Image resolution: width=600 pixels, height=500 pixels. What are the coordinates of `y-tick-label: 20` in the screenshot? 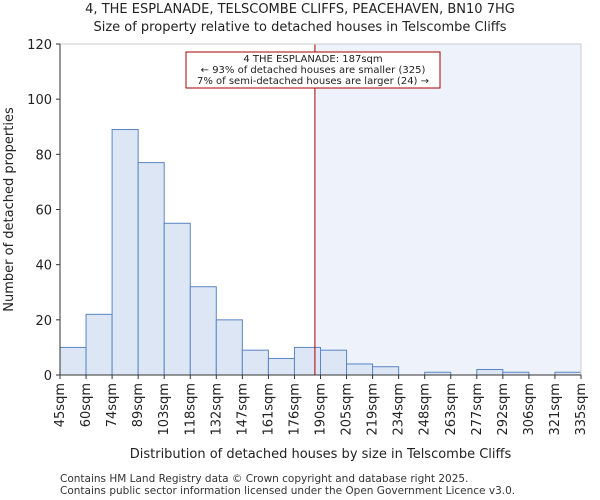 It's located at (43, 321).